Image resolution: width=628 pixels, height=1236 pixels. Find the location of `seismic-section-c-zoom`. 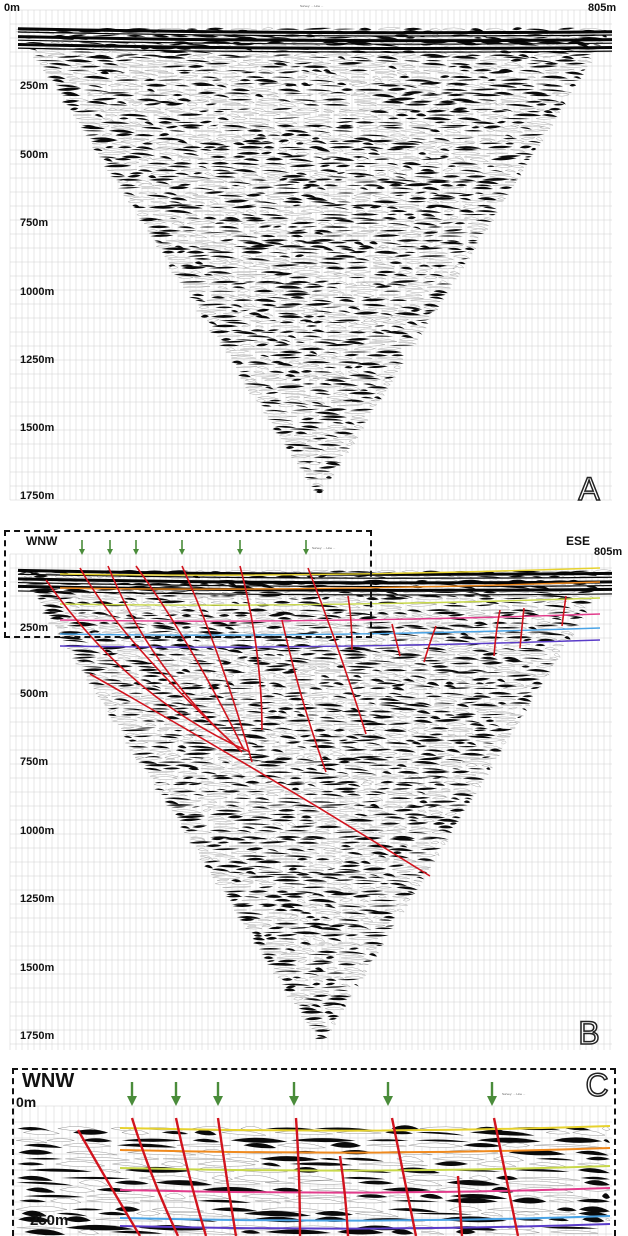

seismic-section-c-zoom is located at coordinates (312, 1159).